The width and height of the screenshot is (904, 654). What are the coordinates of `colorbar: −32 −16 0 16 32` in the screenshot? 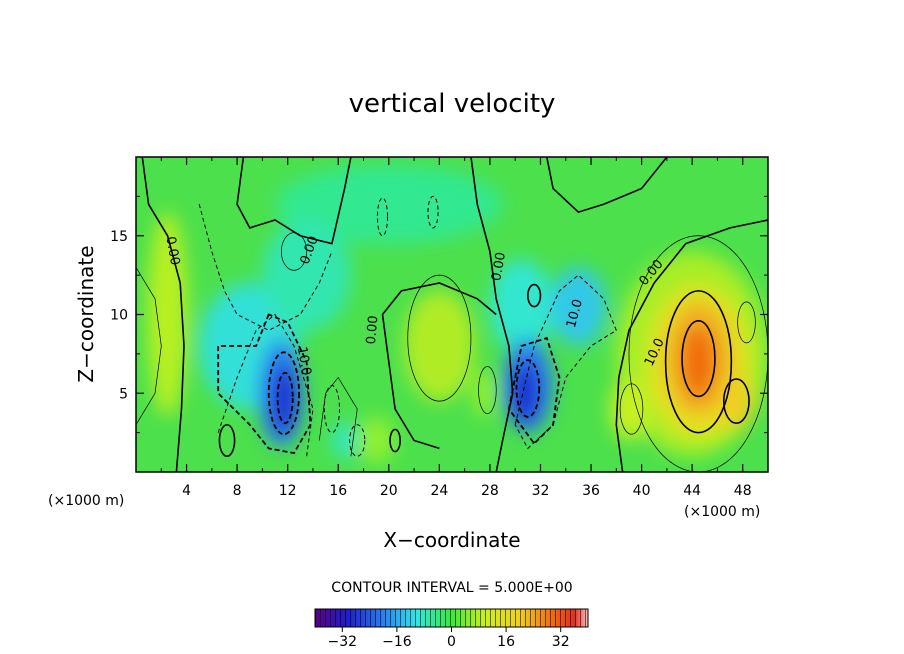 It's located at (451, 629).